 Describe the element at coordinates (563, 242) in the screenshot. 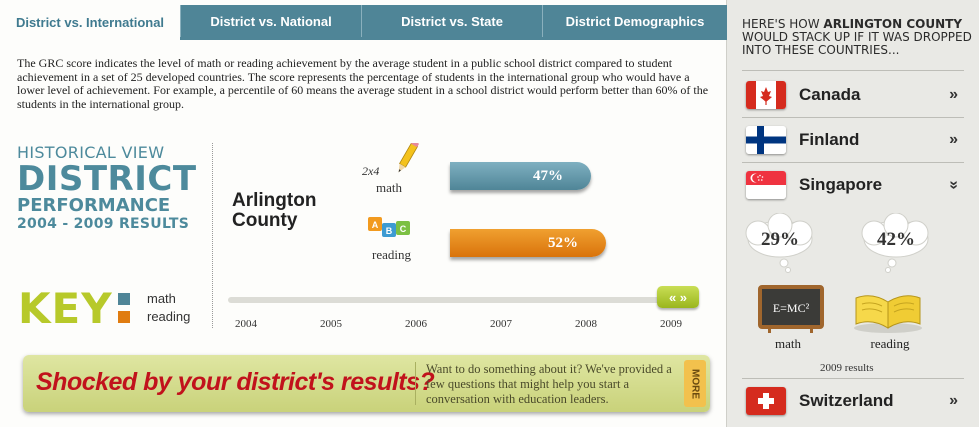

I see `reading-score-value: 52%` at that location.